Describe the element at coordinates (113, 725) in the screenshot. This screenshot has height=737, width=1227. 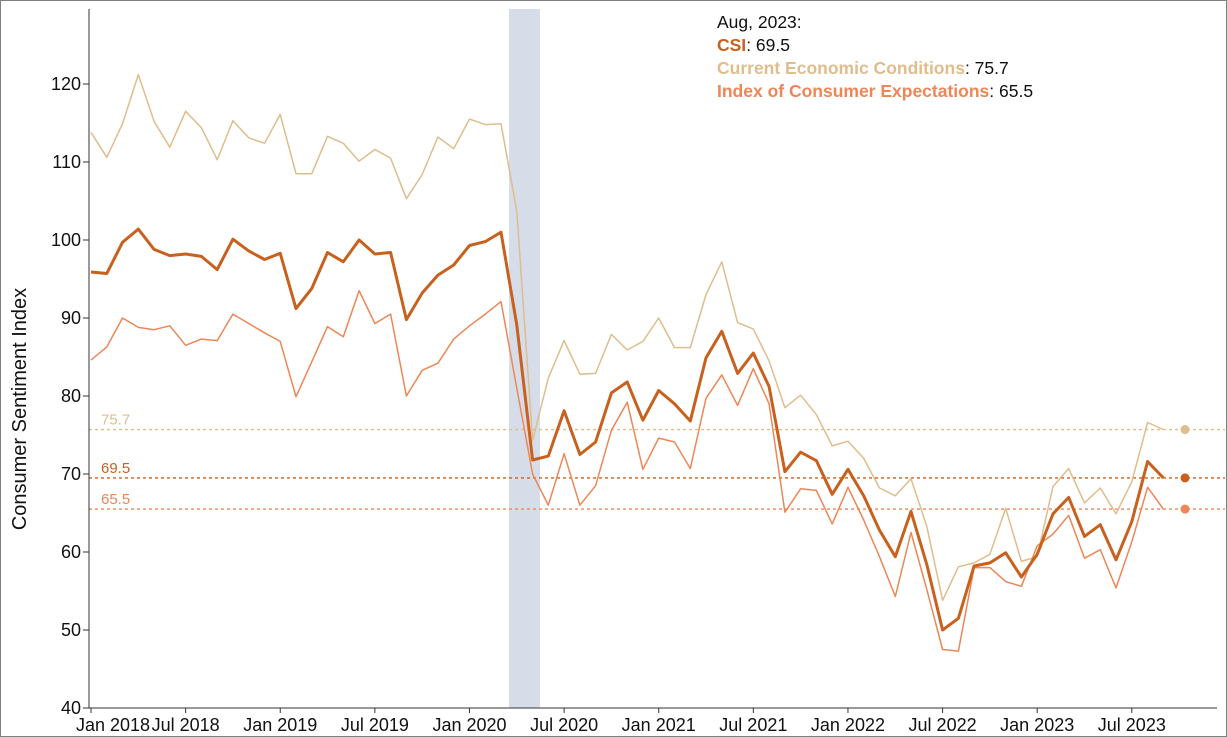
I see `x-tick-label: Jan 2018` at that location.